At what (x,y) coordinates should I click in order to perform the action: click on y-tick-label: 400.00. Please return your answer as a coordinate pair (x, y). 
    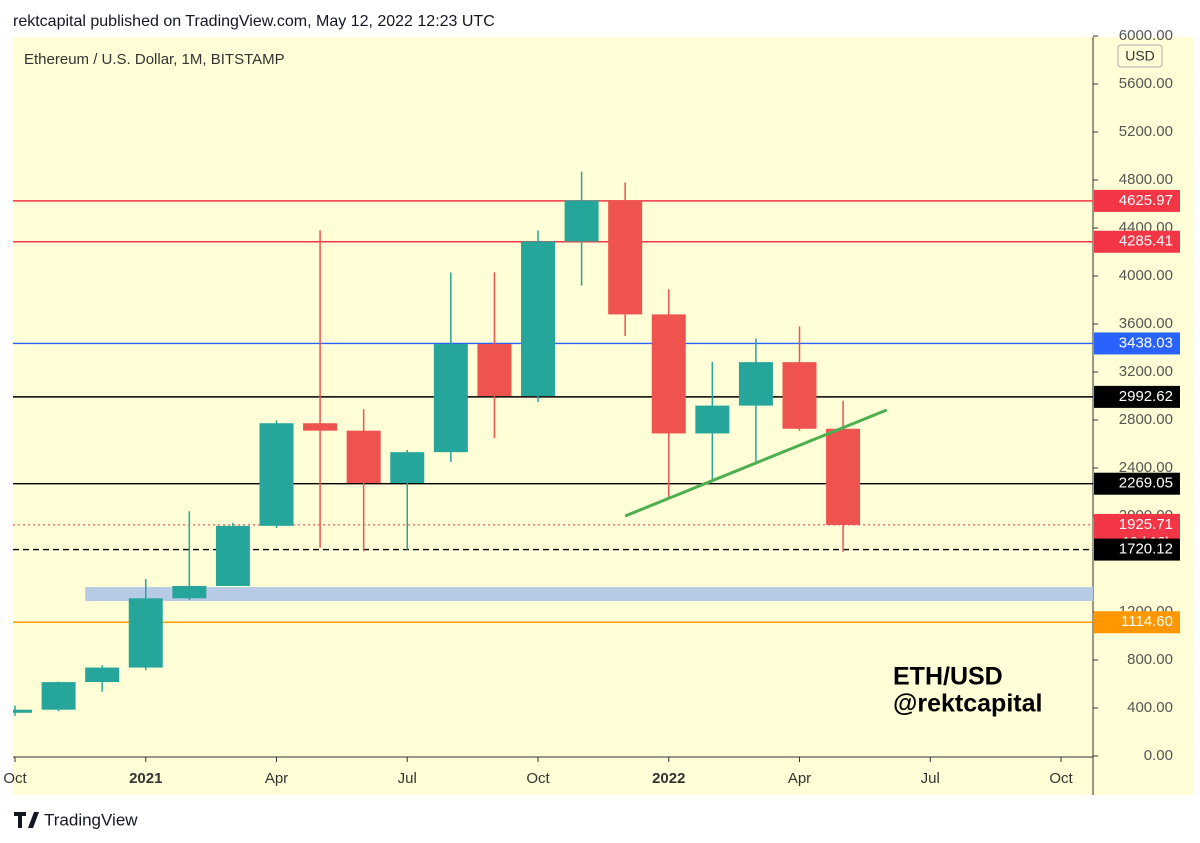
    Looking at the image, I should click on (1150, 707).